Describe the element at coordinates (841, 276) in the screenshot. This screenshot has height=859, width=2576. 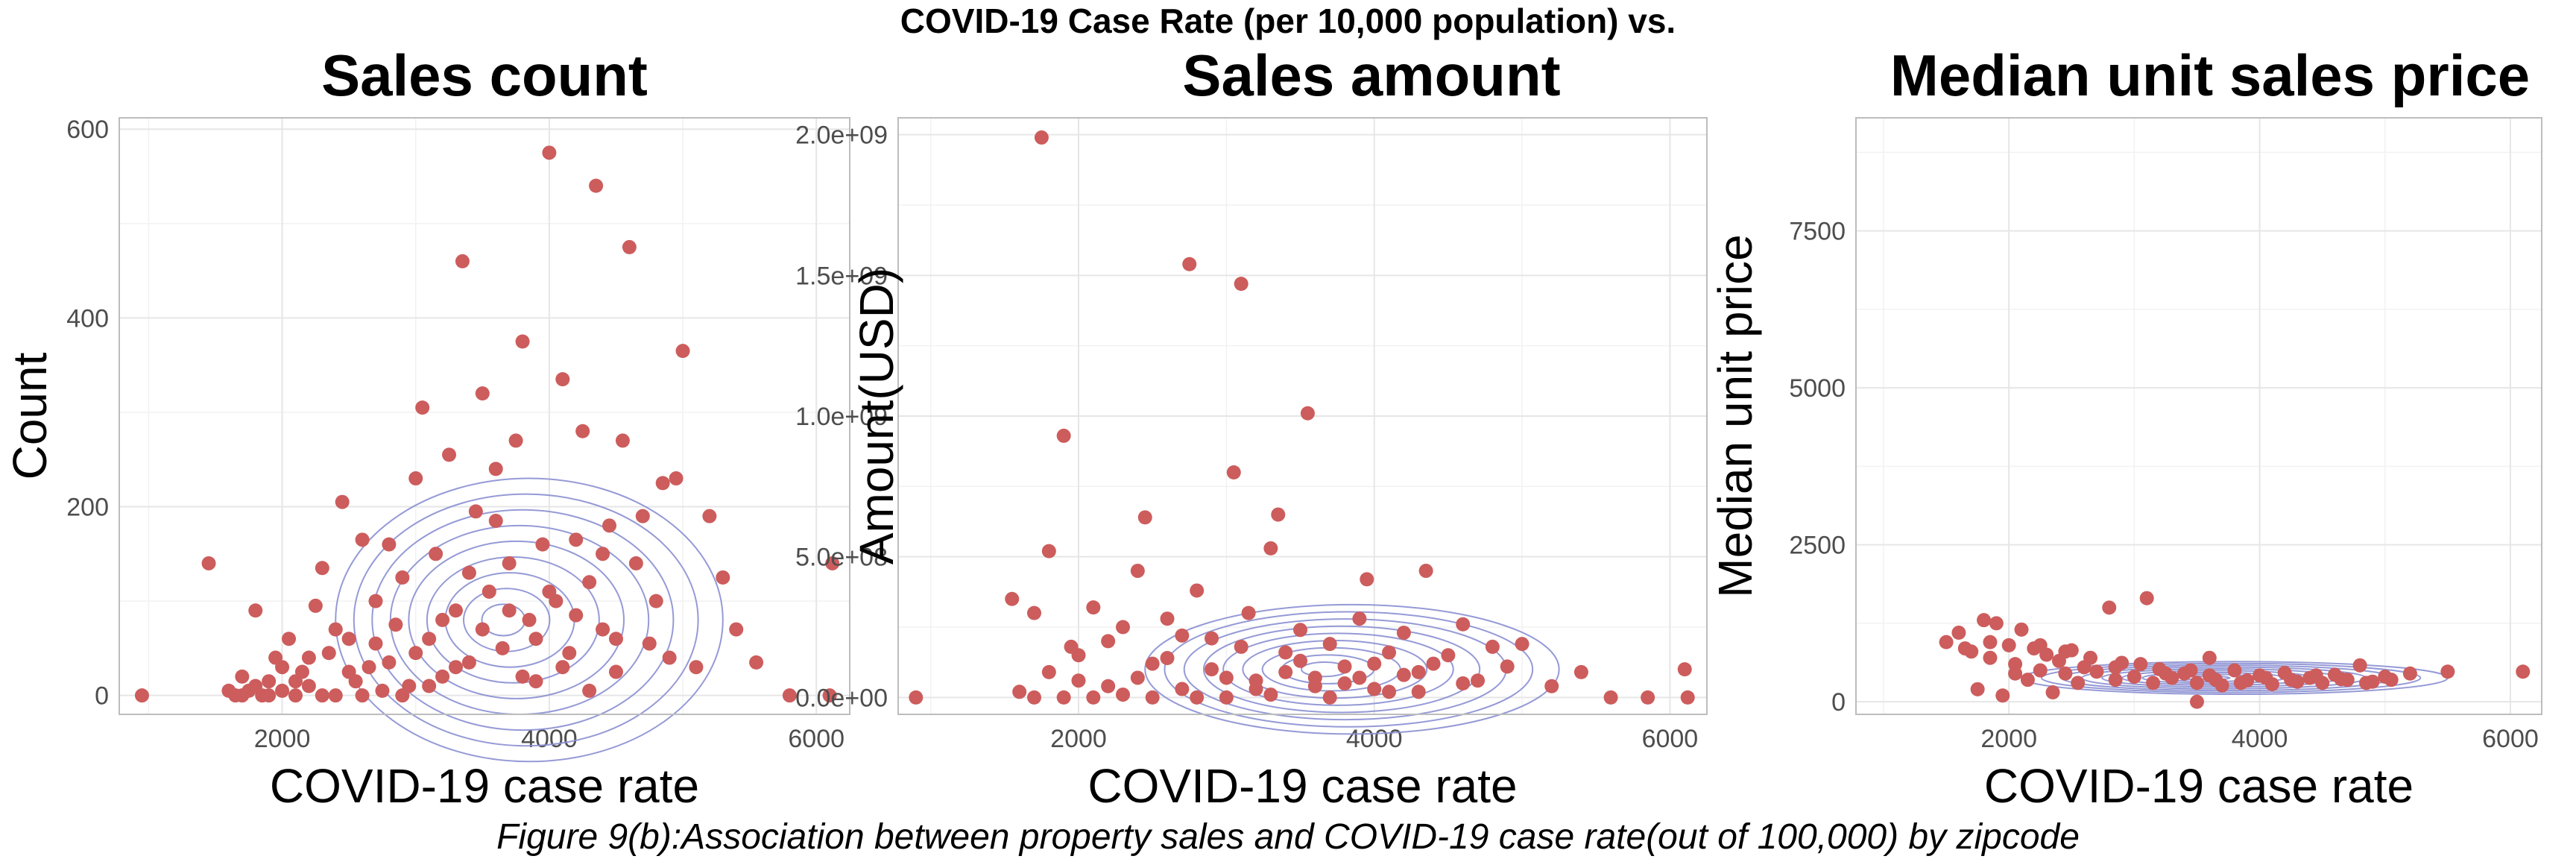
I see `y-tick-label: 1.5e+09` at that location.